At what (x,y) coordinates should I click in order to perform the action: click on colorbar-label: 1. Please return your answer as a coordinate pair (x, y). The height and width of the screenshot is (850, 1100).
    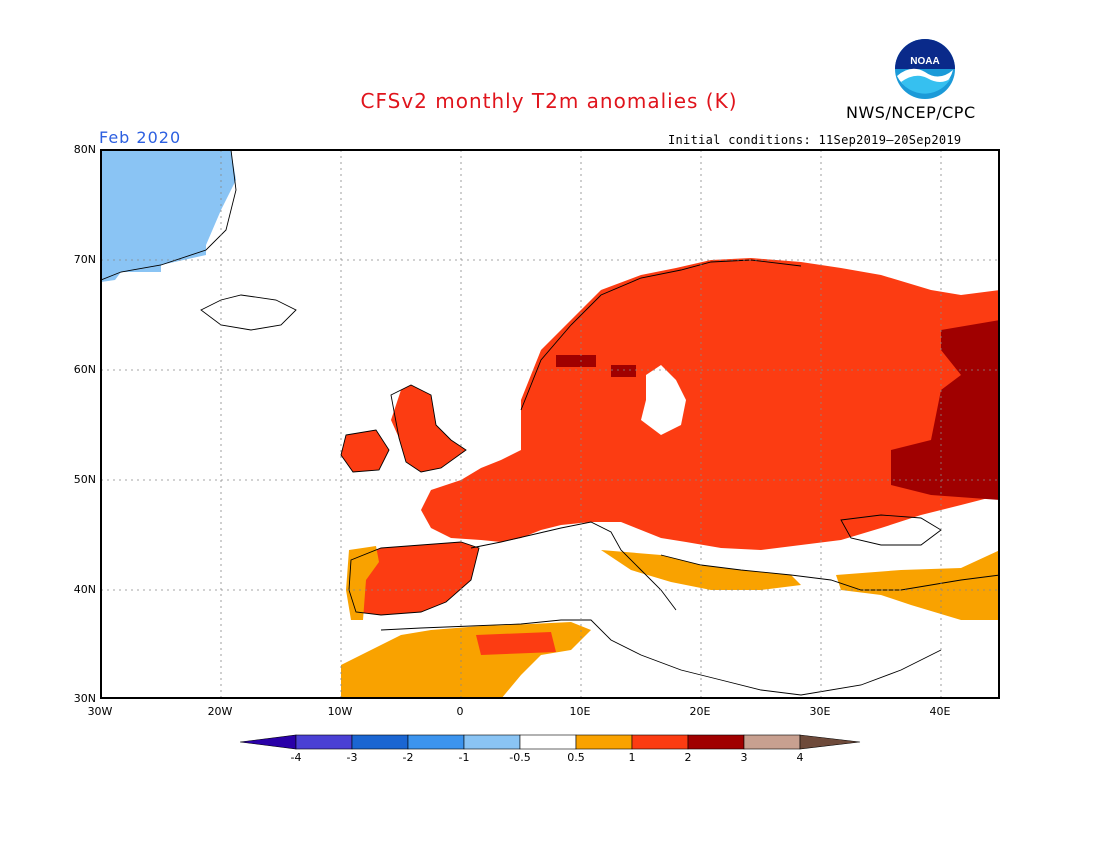
    Looking at the image, I should click on (632, 757).